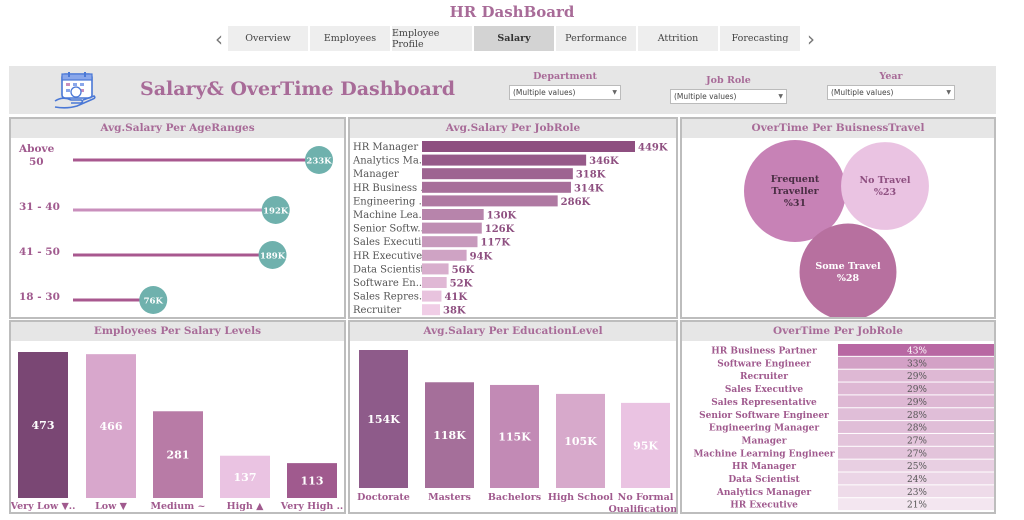  What do you see at coordinates (500, 229) in the screenshot?
I see `job-role-value-label: 126K` at bounding box center [500, 229].